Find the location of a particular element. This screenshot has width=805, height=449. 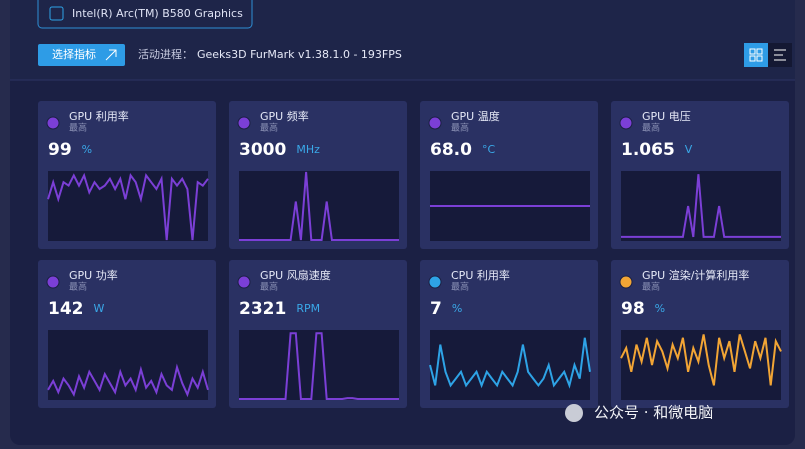

grid-view-button is located at coordinates (756, 55).